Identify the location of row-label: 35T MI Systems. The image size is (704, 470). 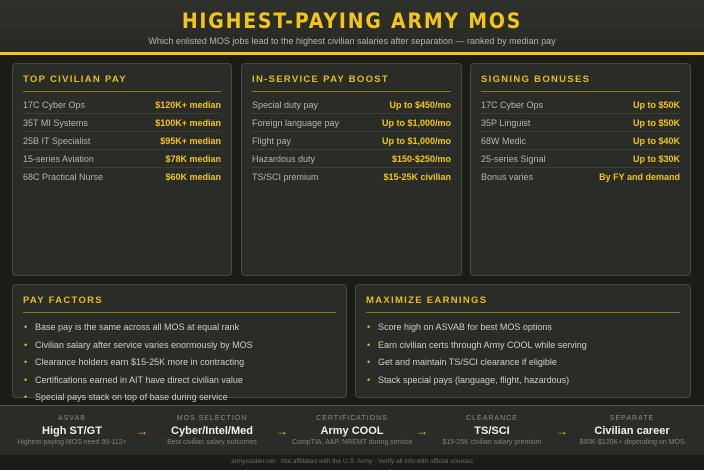
(55, 123).